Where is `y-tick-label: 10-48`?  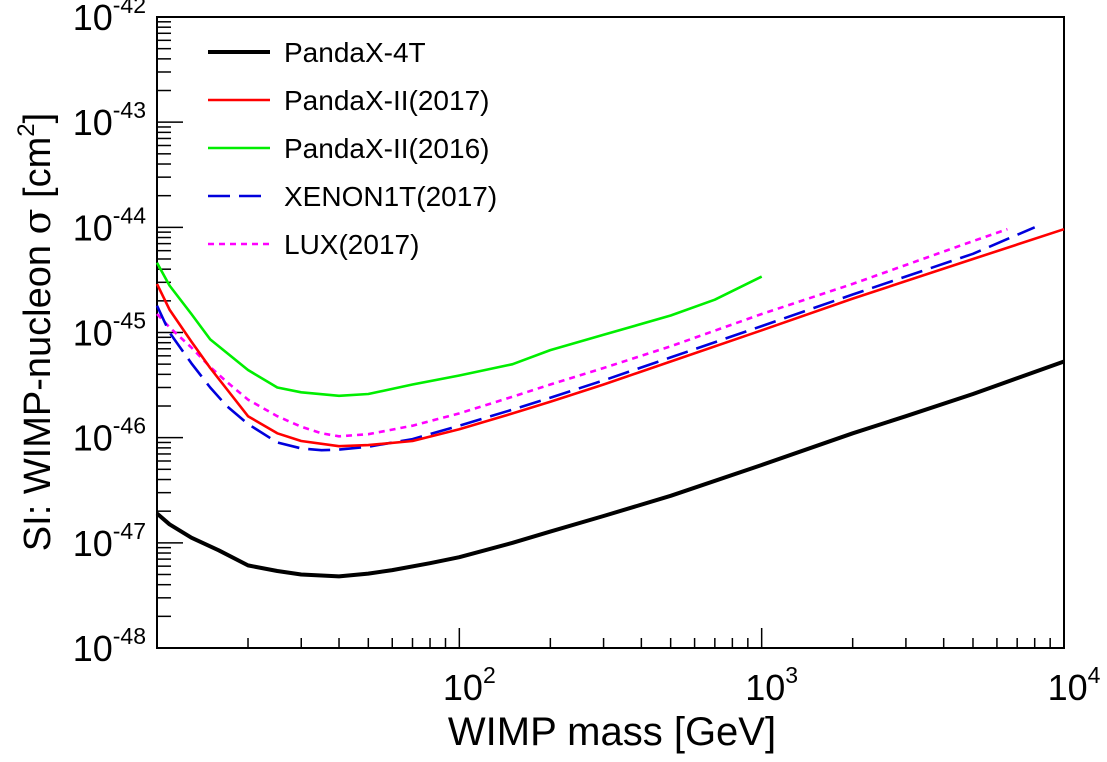 y-tick-label: 10-48 is located at coordinates (109, 646).